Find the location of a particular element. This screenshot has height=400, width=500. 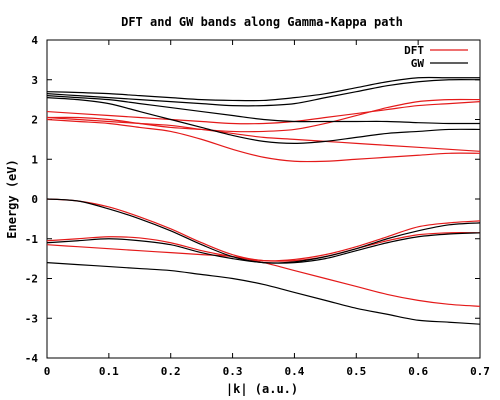

x-tick-label: 0.5 is located at coordinates (356, 371).